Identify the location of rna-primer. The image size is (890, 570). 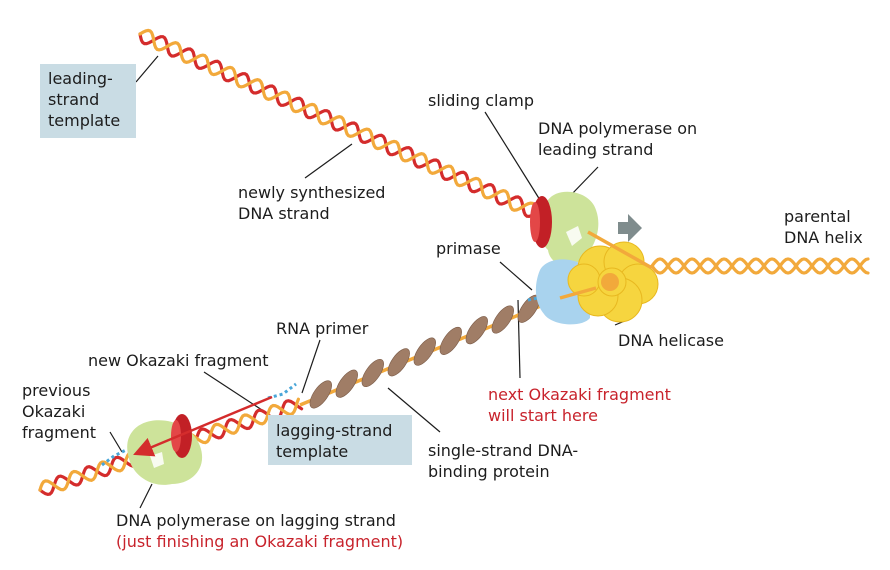
(408, 347).